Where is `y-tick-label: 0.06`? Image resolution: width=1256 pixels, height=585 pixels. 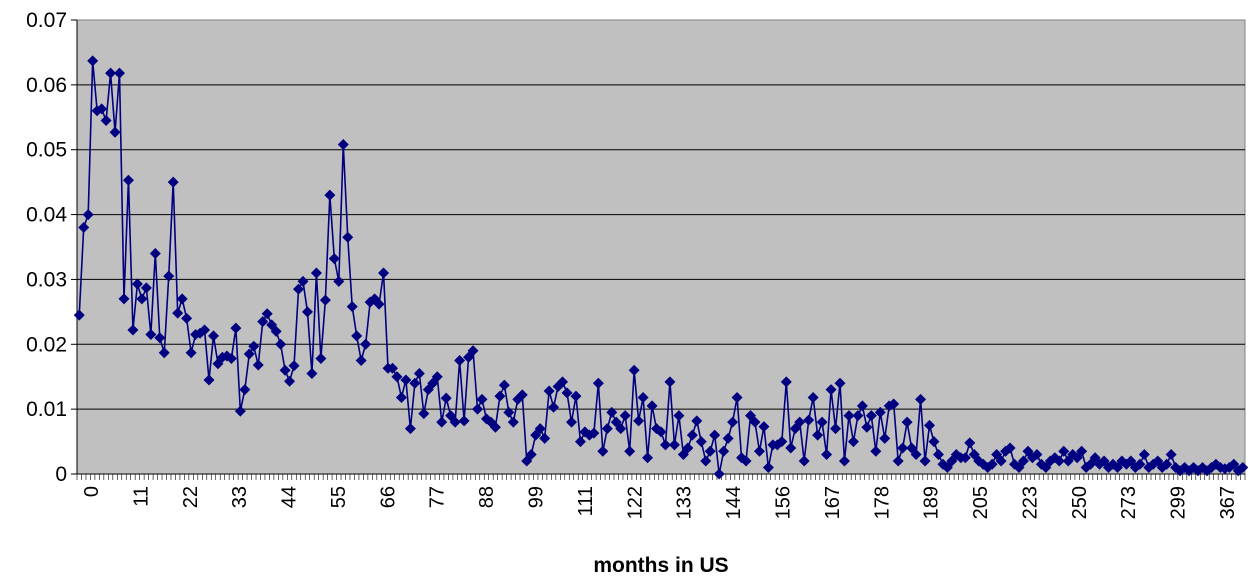 y-tick-label: 0.06 is located at coordinates (46, 85).